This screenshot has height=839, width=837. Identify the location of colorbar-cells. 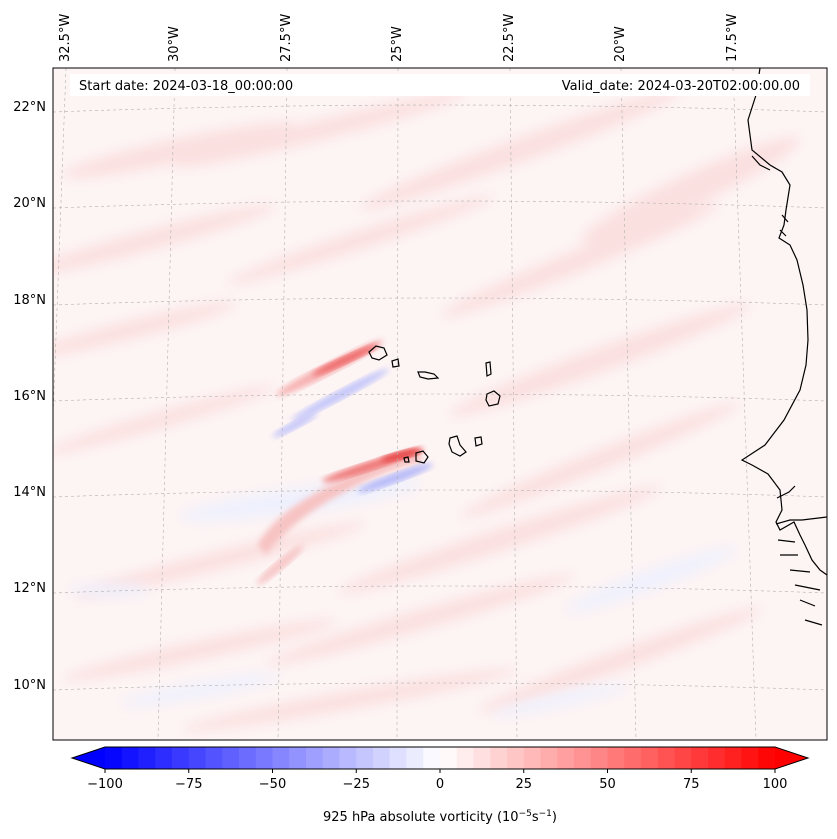
(440, 758).